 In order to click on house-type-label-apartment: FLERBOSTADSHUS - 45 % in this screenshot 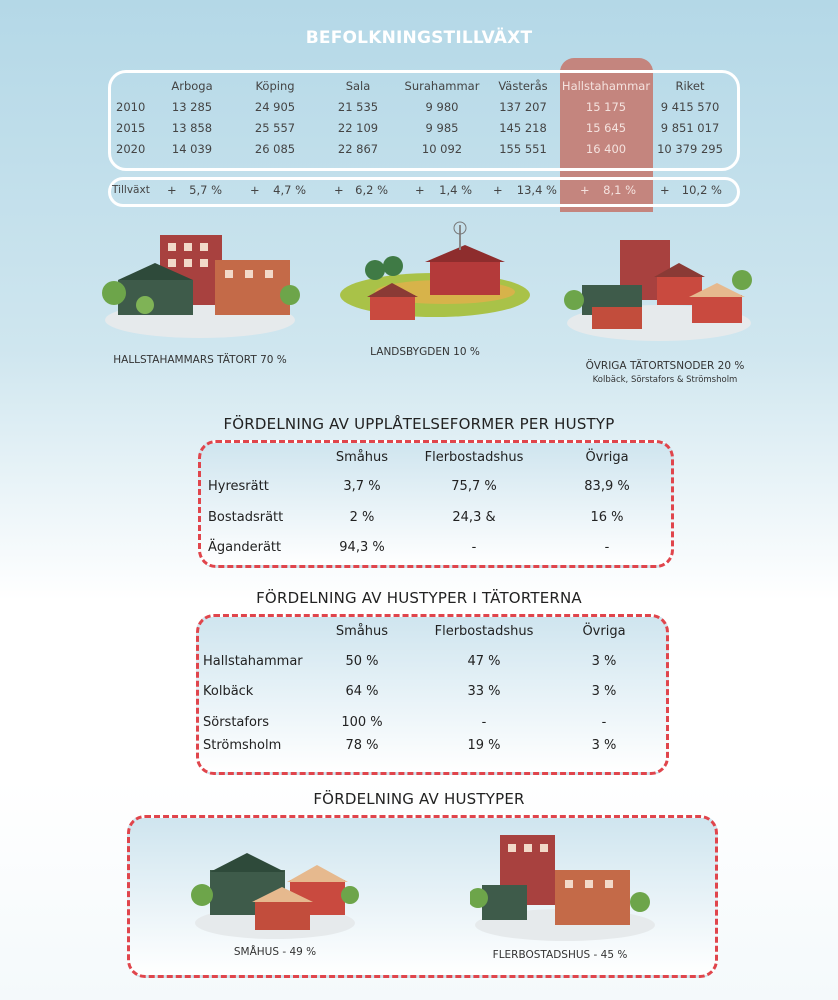, I will do `click(560, 955)`.